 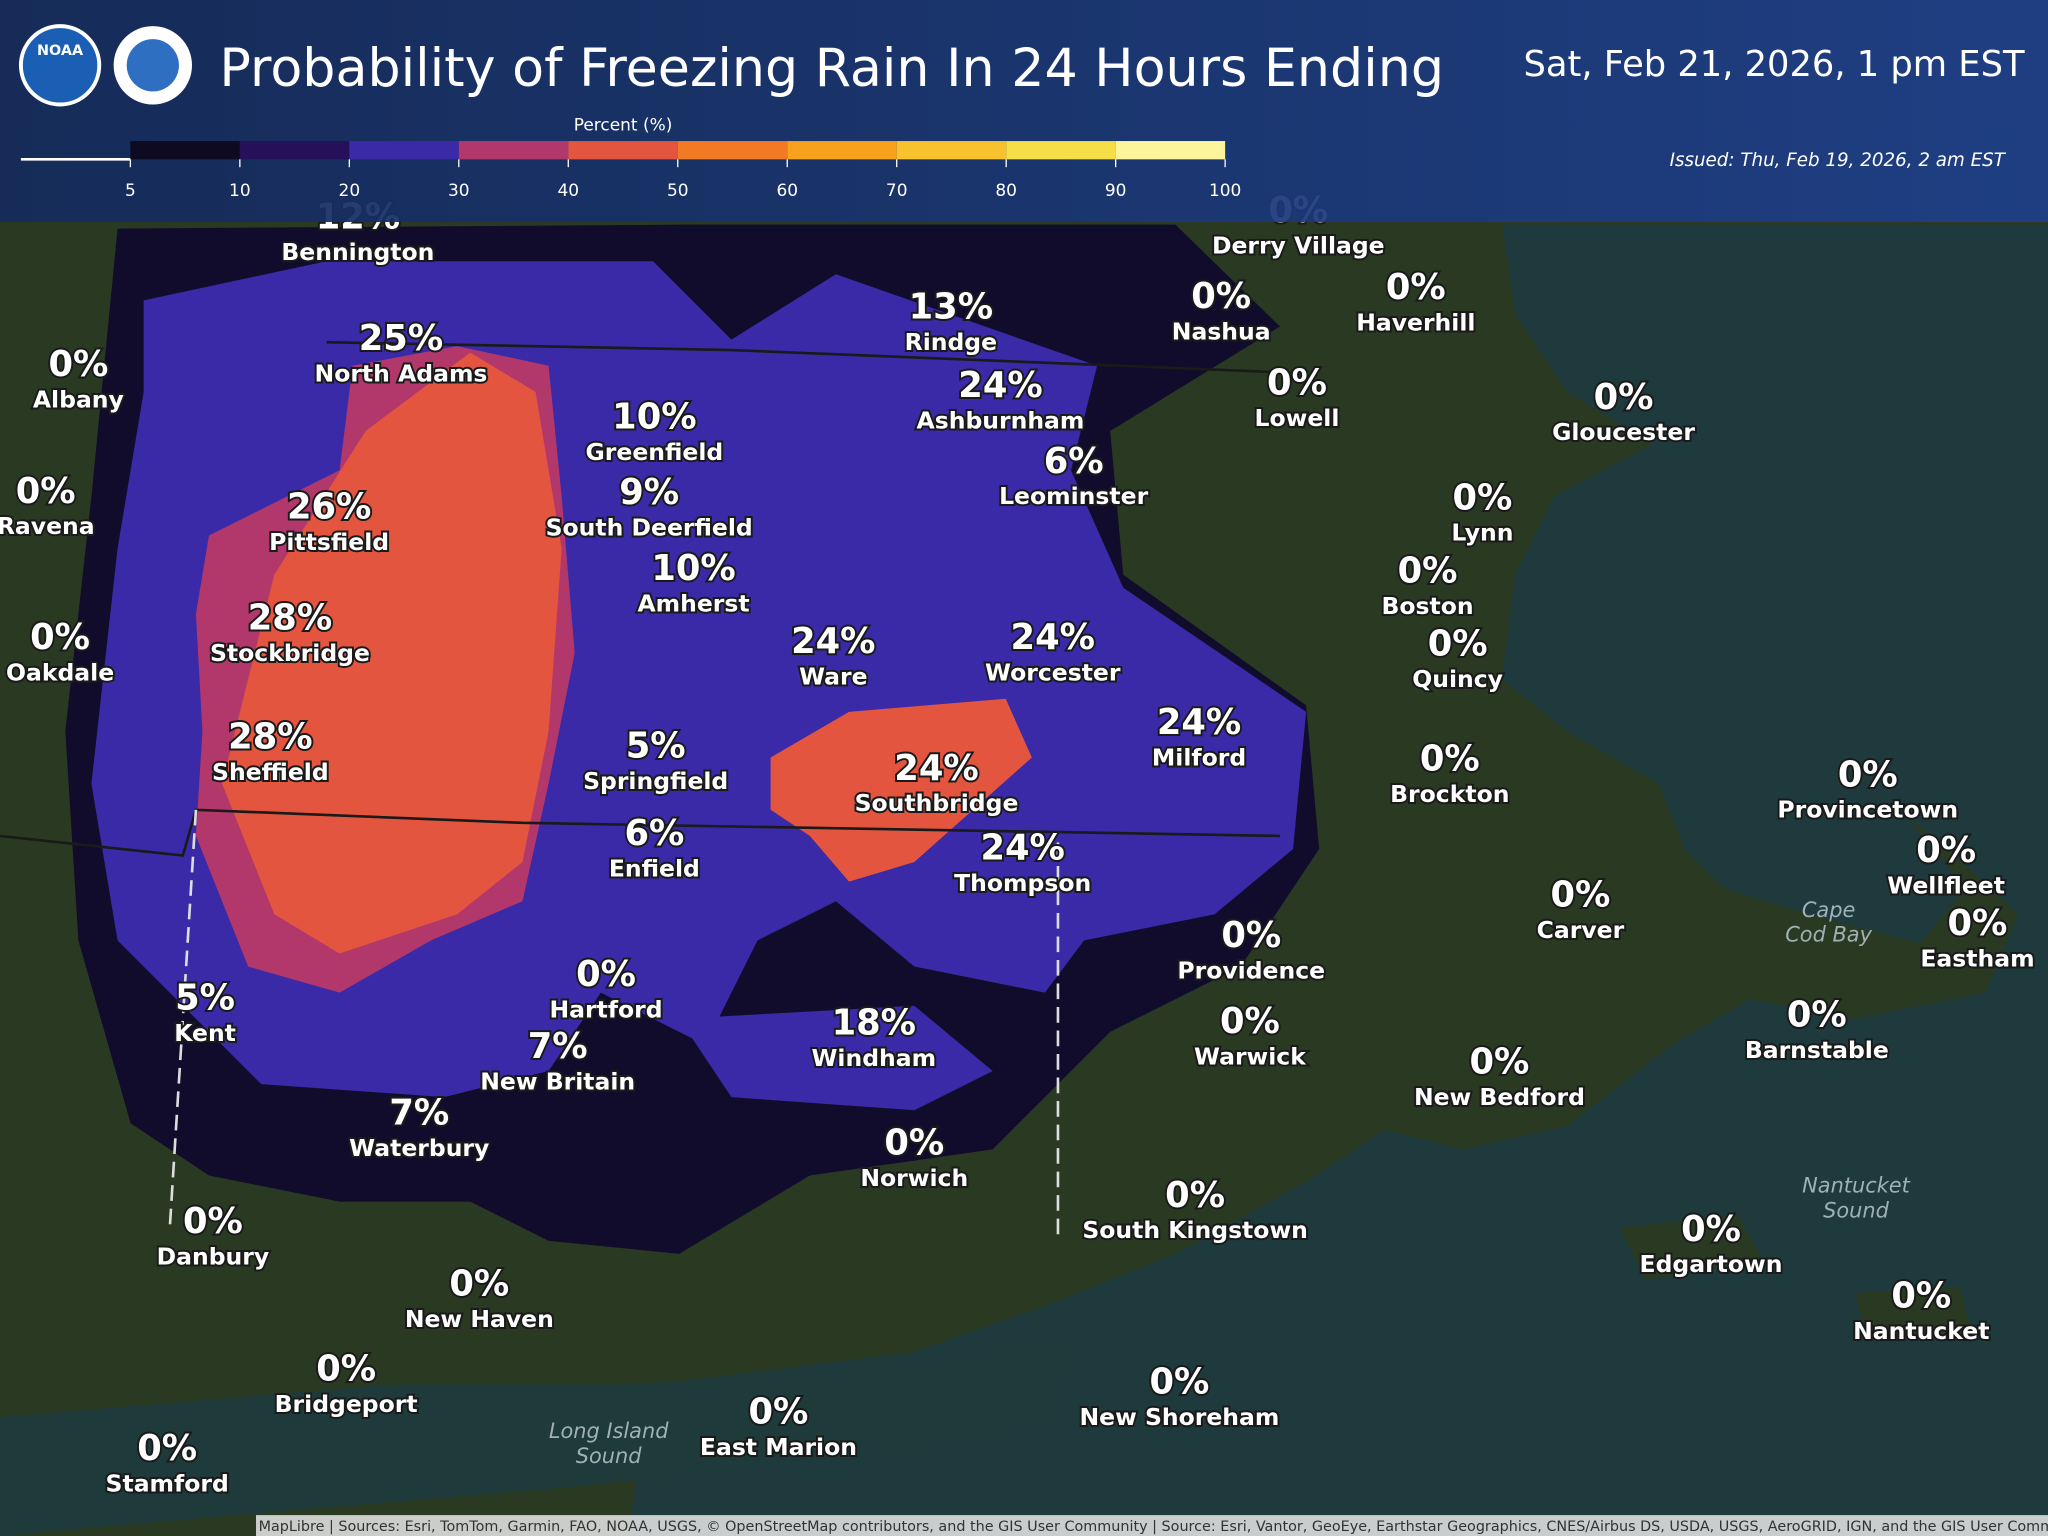 I want to click on place-name: Warwick, so click(x=1250, y=1056).